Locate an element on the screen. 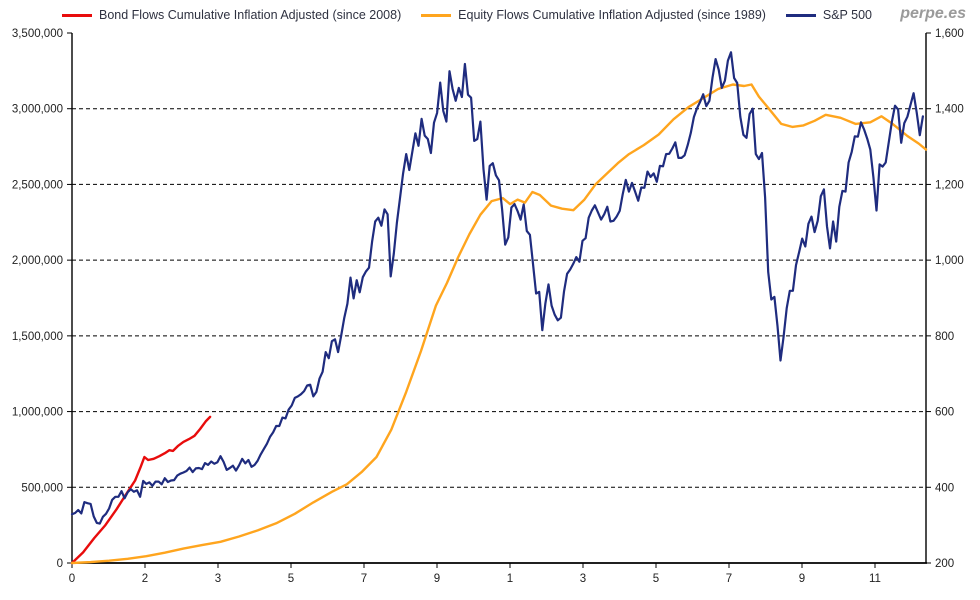  right-axis-label: 400 is located at coordinates (944, 488).